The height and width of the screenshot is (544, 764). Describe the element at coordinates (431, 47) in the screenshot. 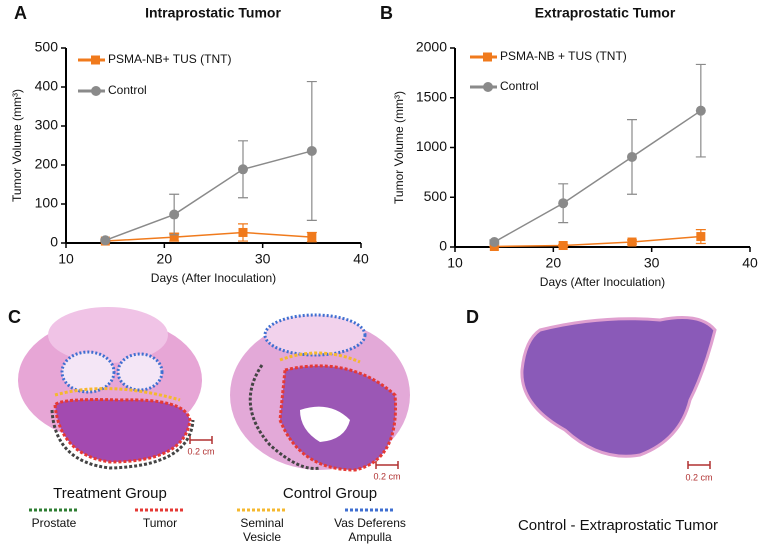

I see `y-tick-label: 2000` at that location.